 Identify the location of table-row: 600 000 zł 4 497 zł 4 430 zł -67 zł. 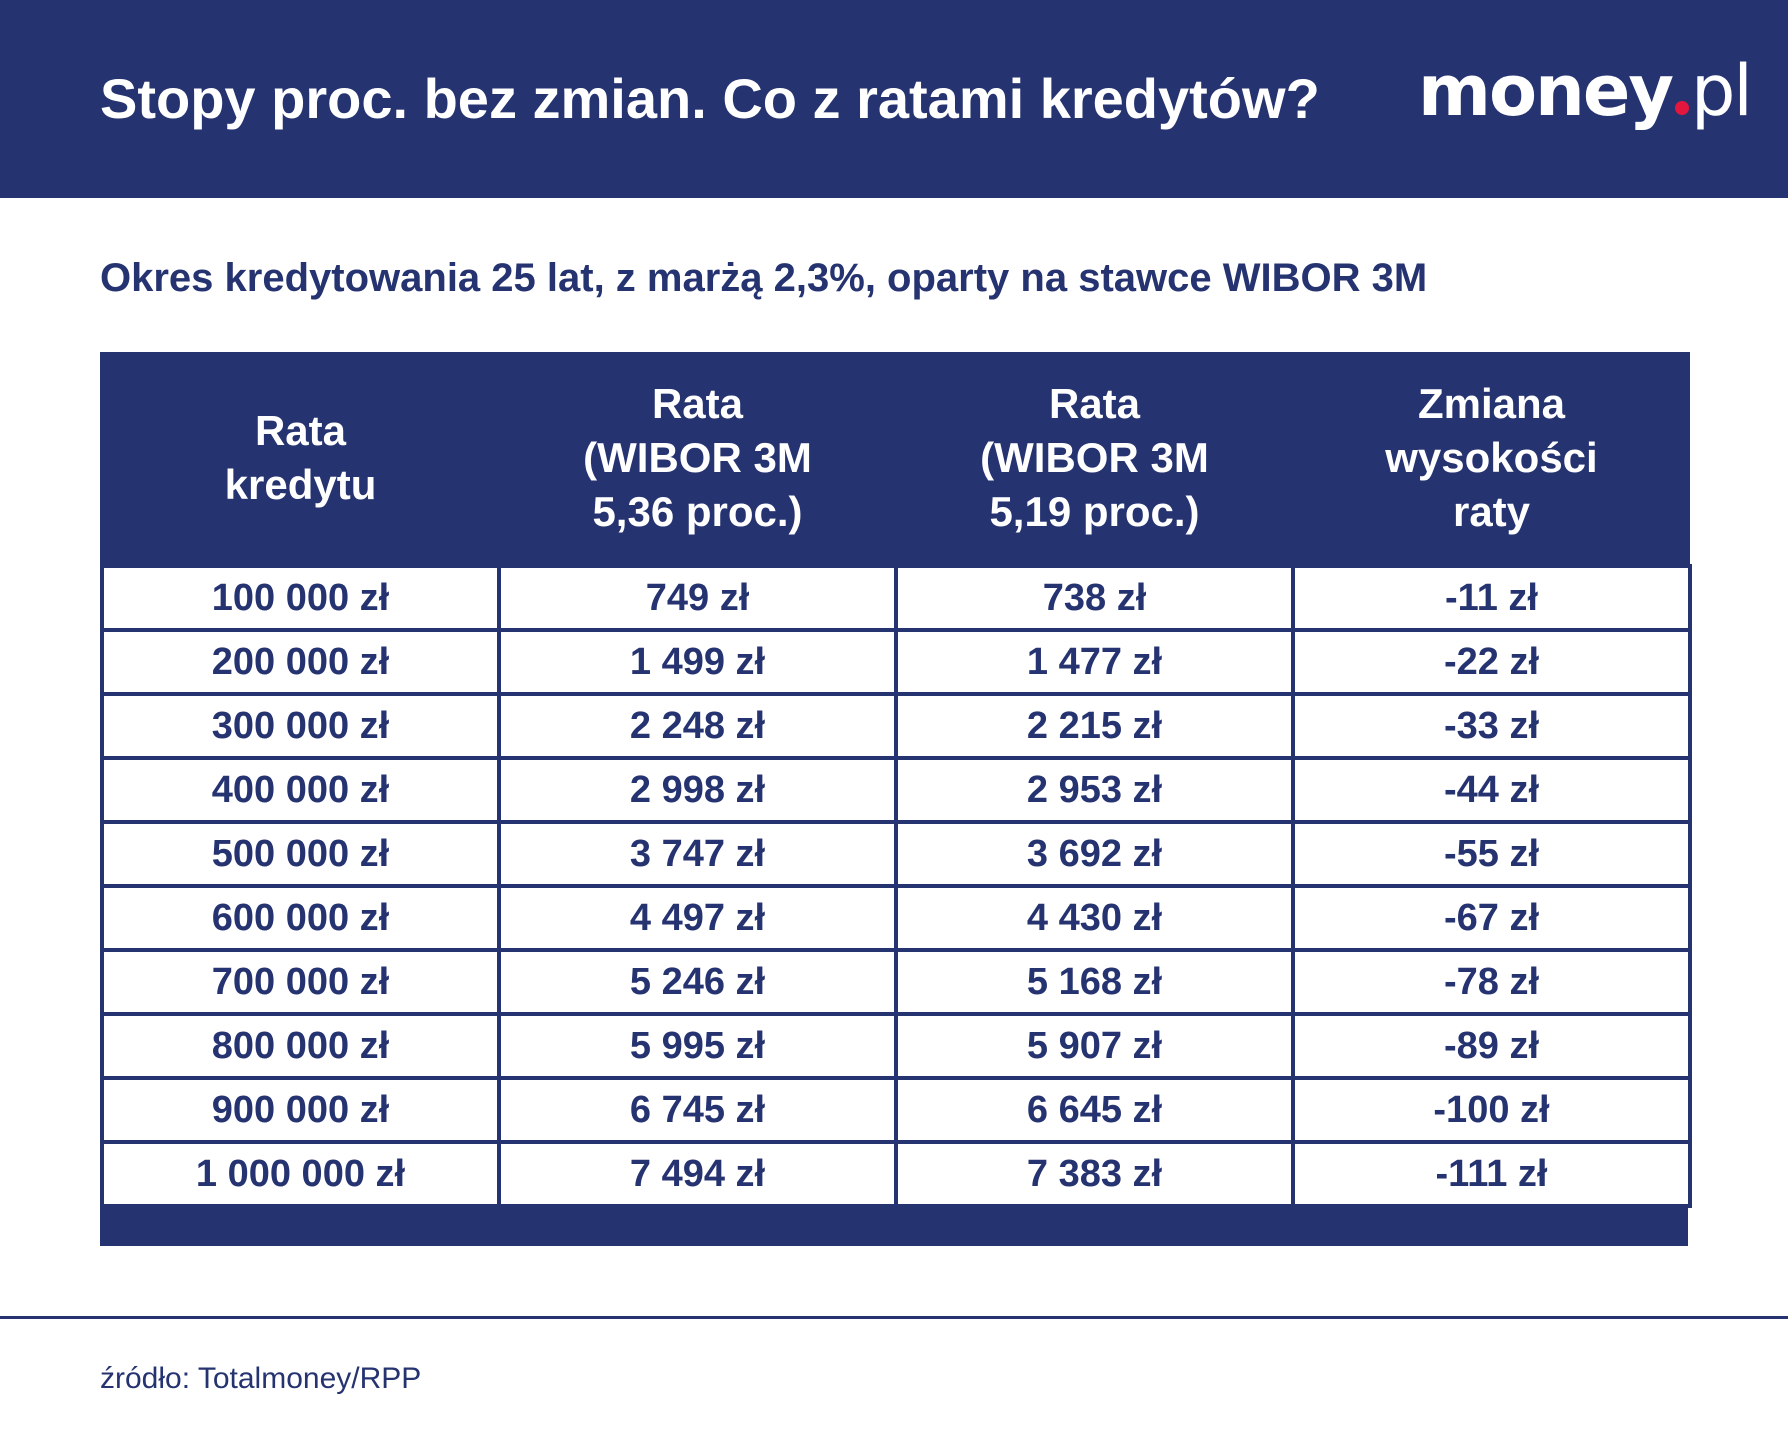
(896, 918).